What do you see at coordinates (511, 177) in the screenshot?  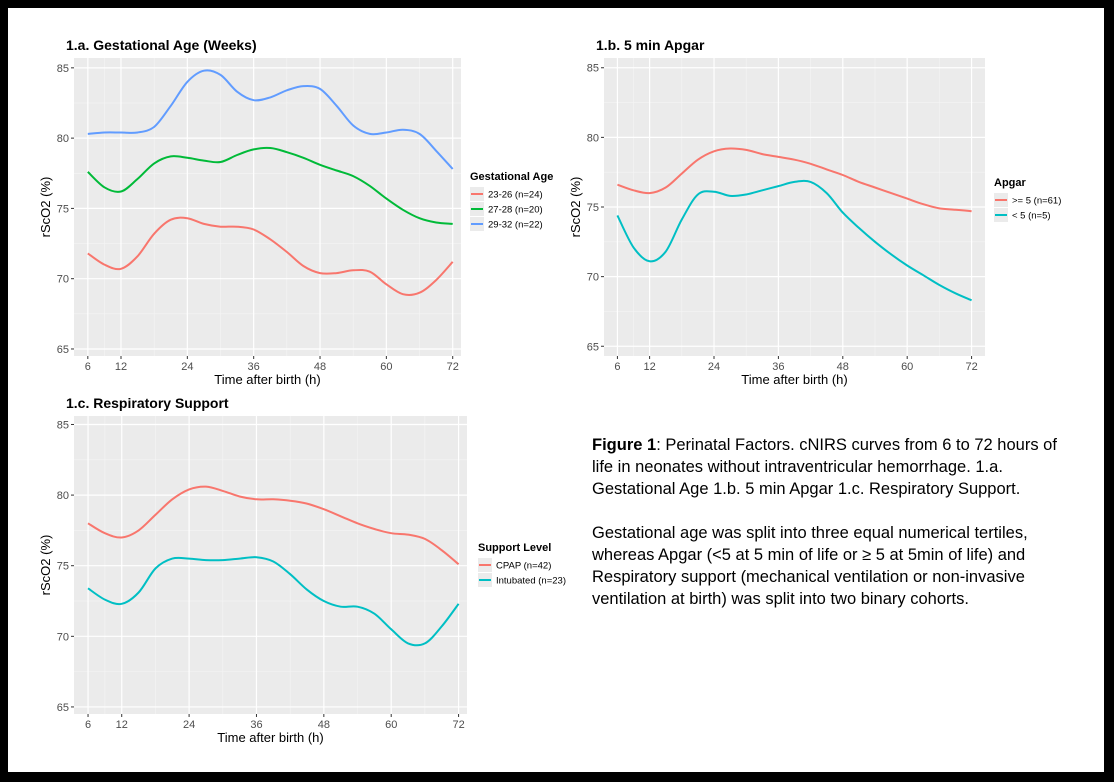 I see `legend-title: Gestational Age` at bounding box center [511, 177].